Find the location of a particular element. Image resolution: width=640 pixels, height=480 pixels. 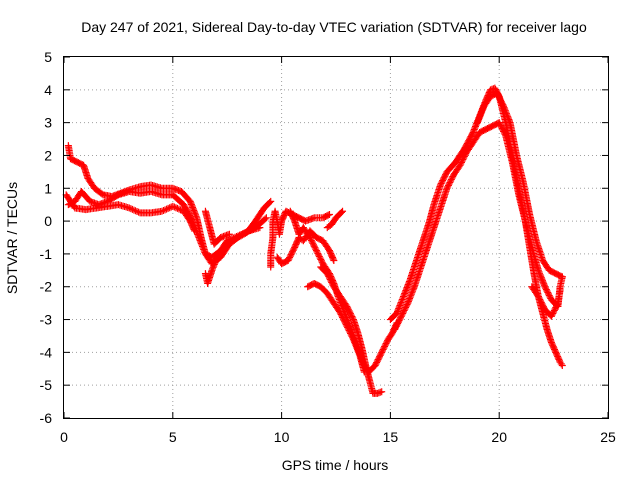

series-pass-c is located at coordinates (130, 213).